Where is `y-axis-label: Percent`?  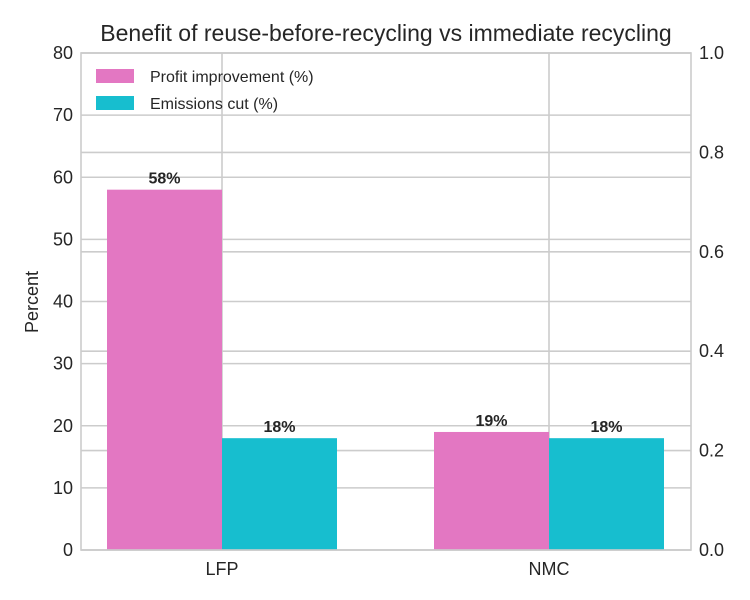
y-axis-label: Percent is located at coordinates (32, 302).